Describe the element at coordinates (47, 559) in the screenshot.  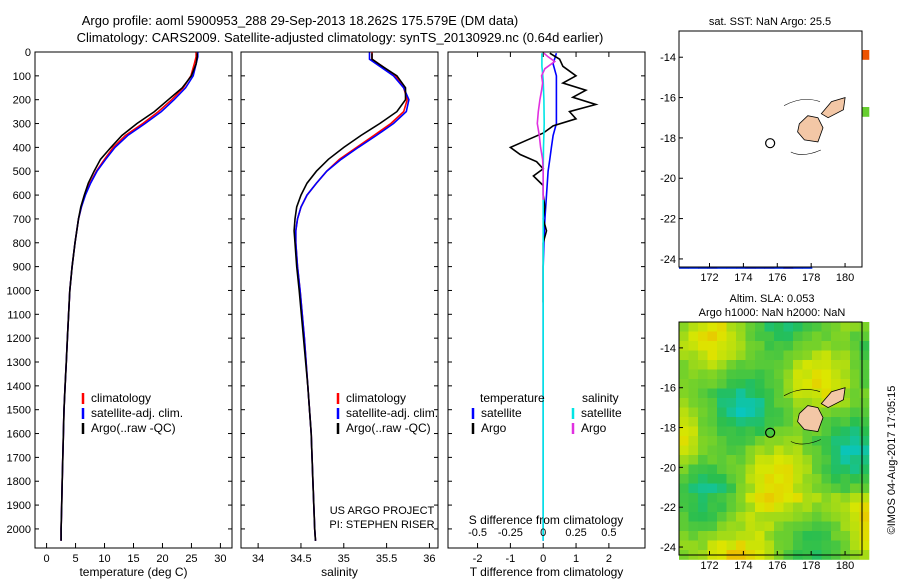
I see `temperature-xtick-label: 0` at that location.